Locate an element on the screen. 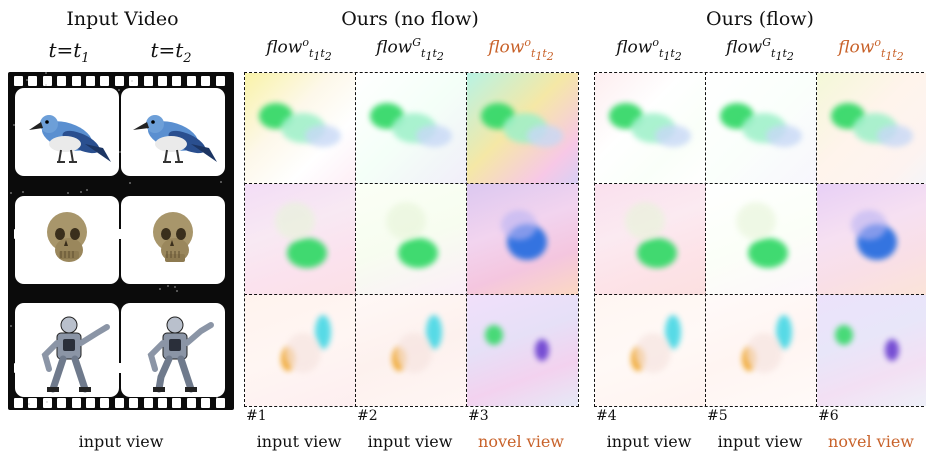  panel-number-6: #6 is located at coordinates (828, 416).